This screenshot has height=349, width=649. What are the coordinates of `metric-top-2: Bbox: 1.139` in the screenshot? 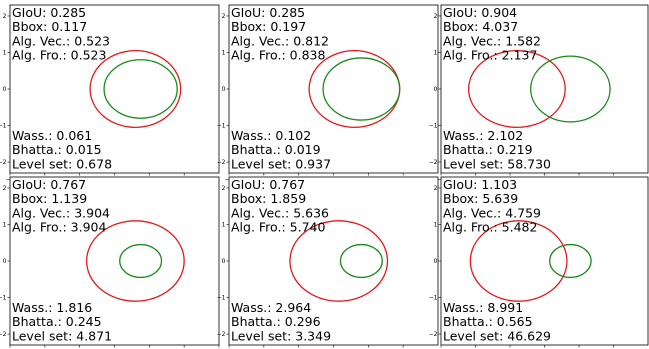 It's located at (49, 198).